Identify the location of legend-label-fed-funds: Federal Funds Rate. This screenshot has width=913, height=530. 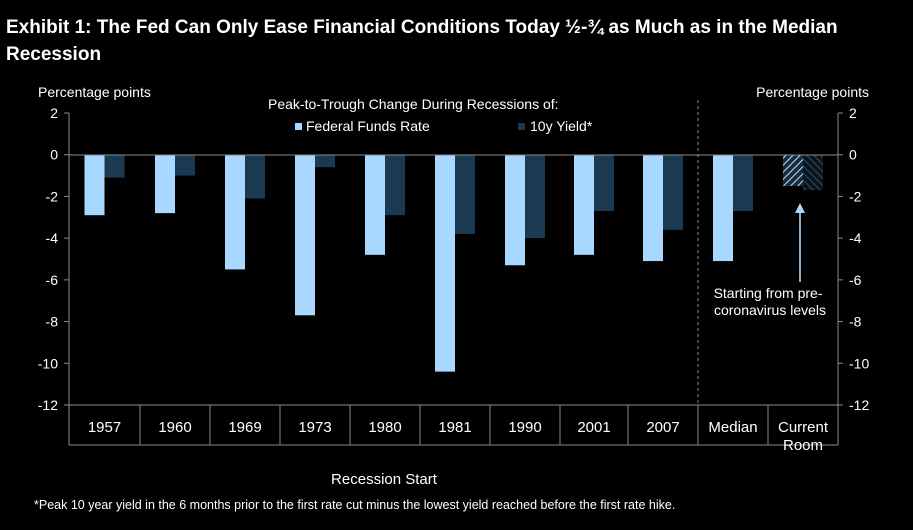
(368, 126).